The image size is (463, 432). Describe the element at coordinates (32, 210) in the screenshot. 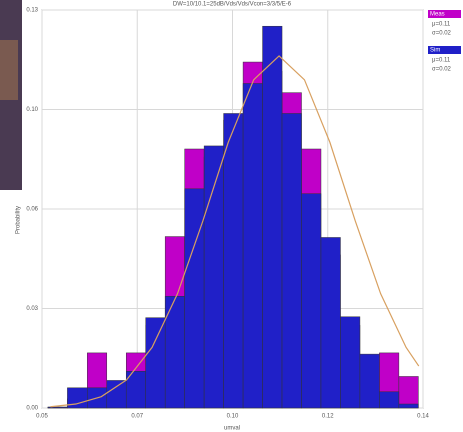

I see `y-tick-label: 0.06` at that location.